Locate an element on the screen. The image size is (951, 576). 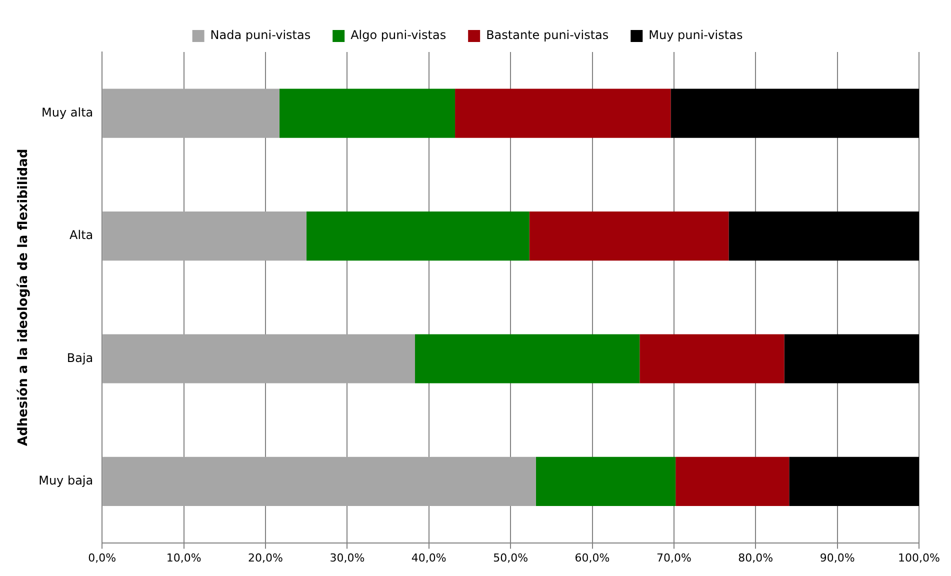
legend-label: Algo puni-vistas is located at coordinates (398, 35).